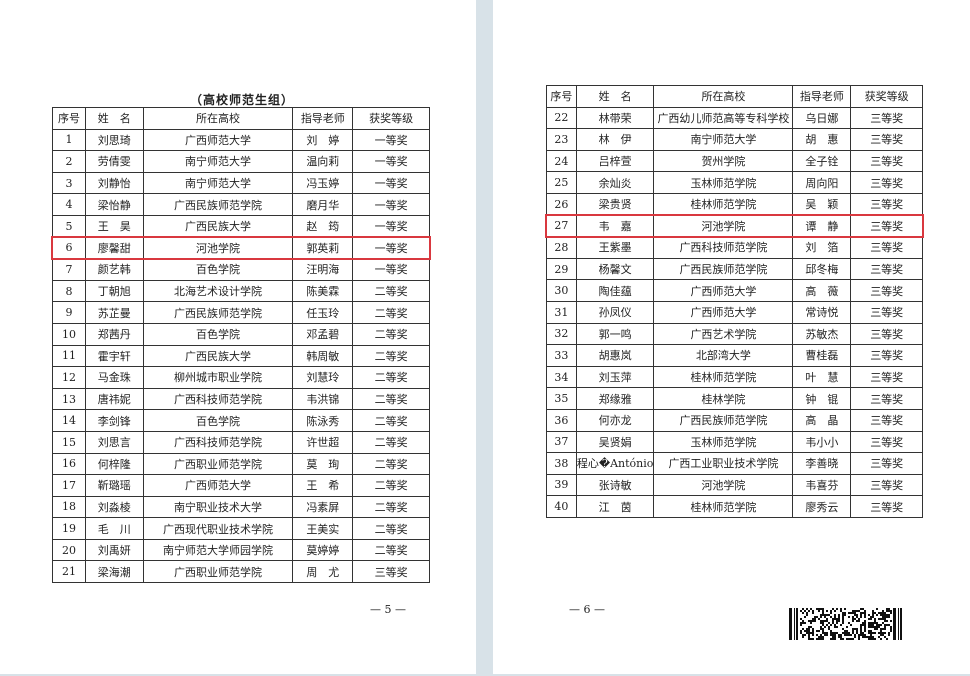 The image size is (970, 676). What do you see at coordinates (241, 399) in the screenshot?
I see `table-row: 13 唐祎妮 广西科技师范学院 韦洪锦 二等奖` at bounding box center [241, 399].